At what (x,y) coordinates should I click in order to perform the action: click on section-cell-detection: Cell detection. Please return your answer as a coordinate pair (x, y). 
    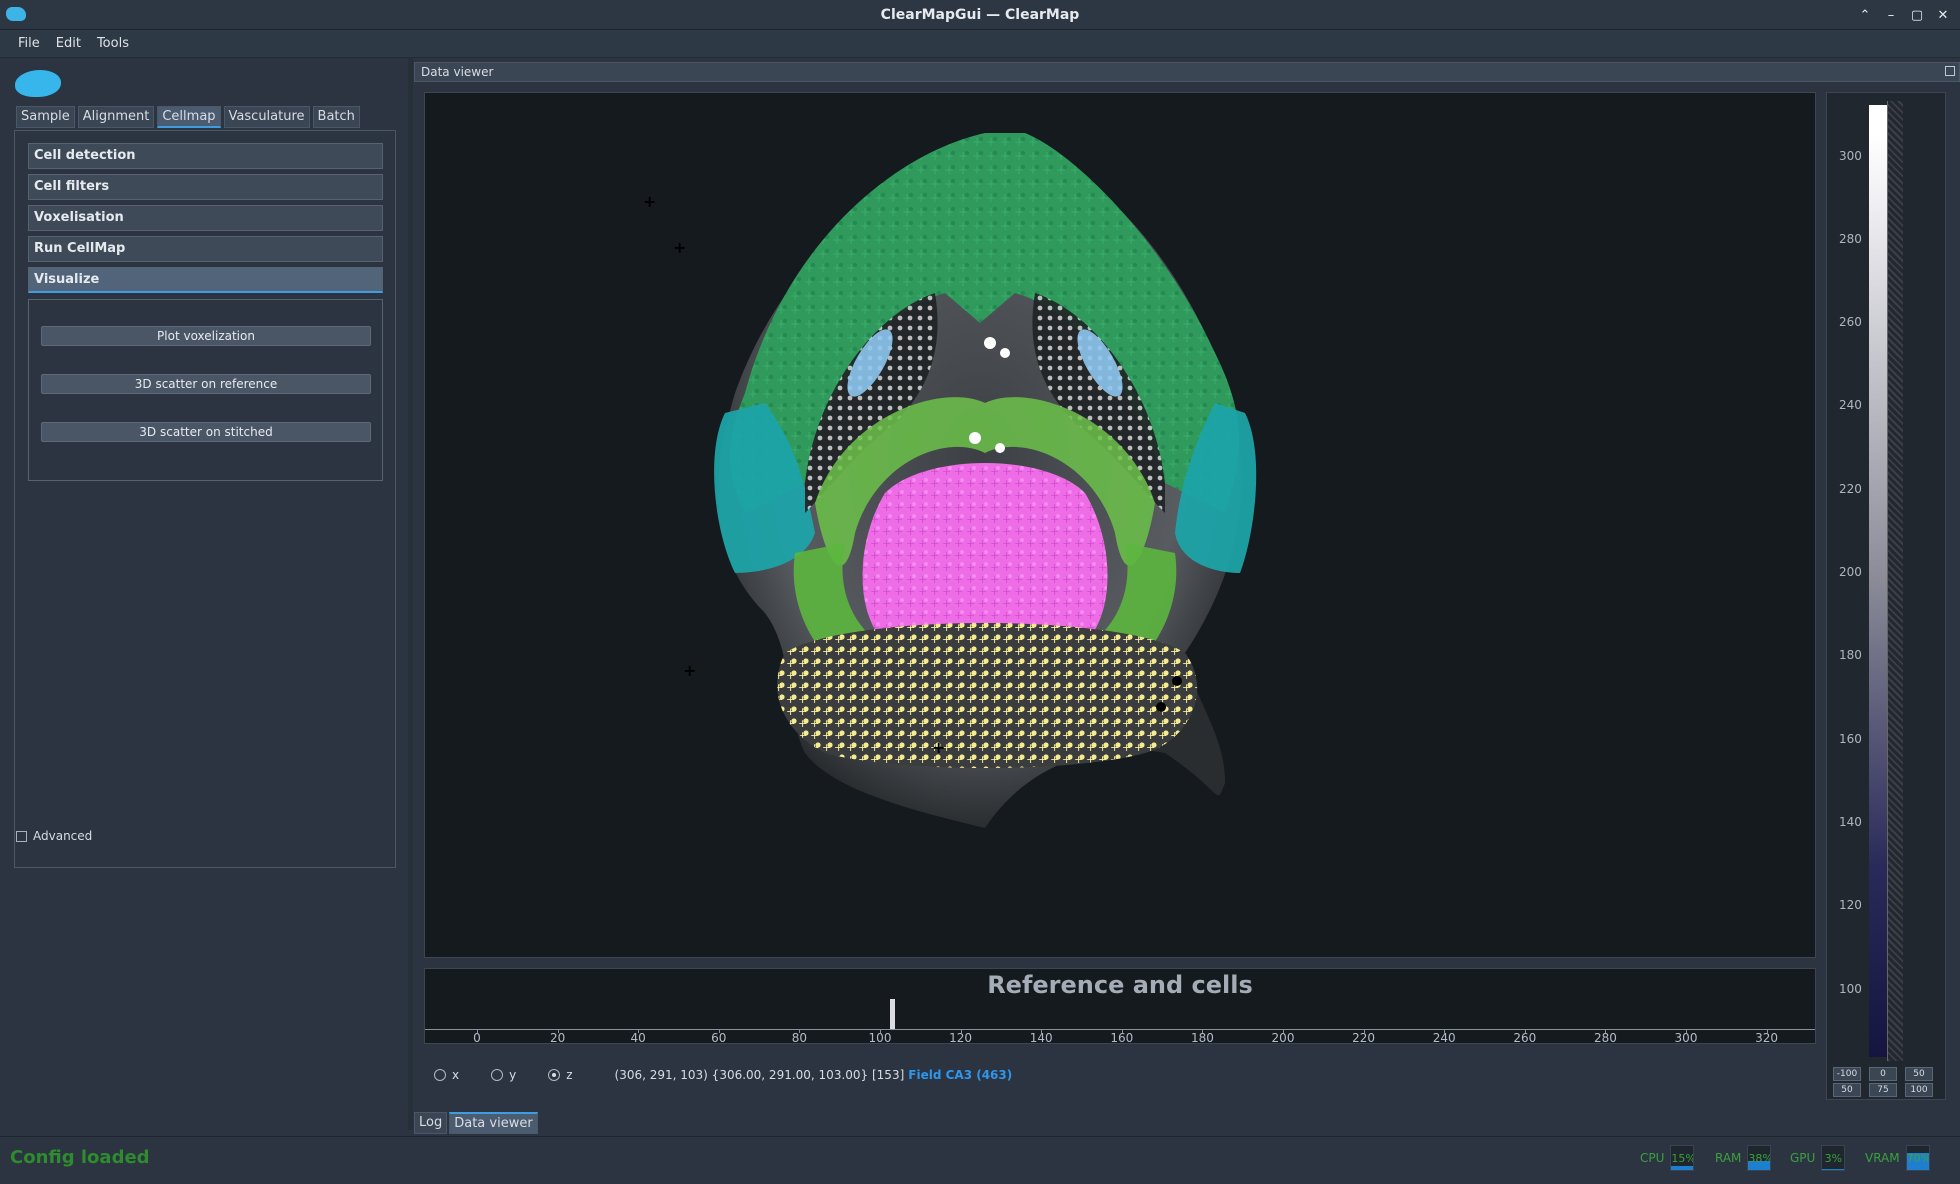
    Looking at the image, I should click on (205, 156).